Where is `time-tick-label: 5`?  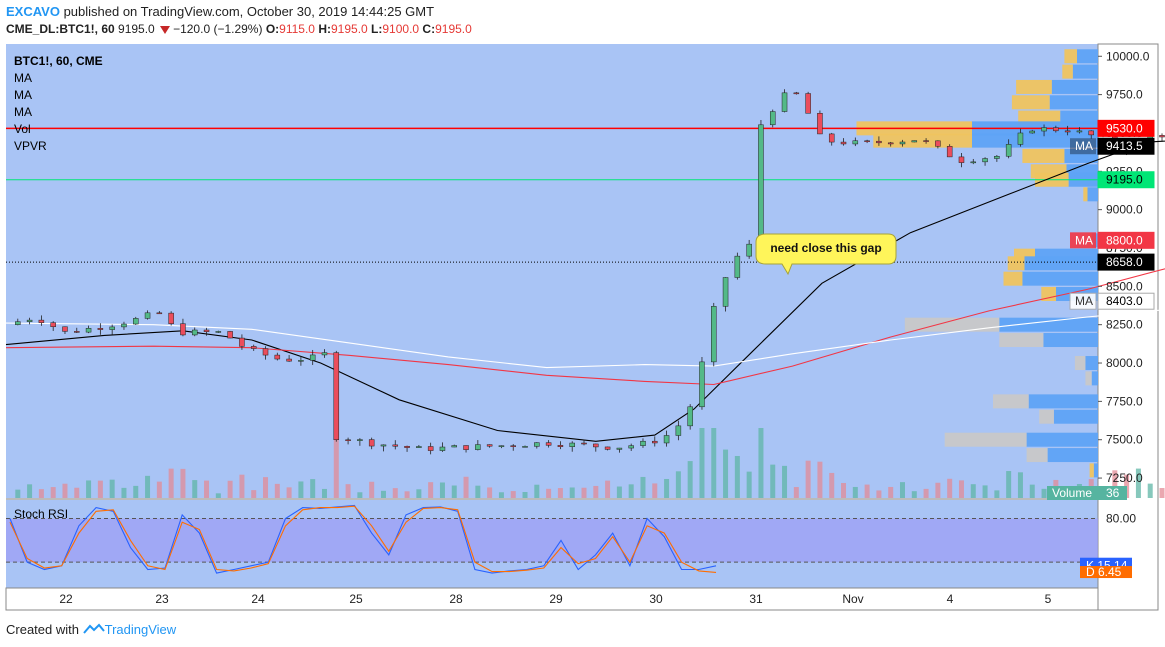
time-tick-label: 5 is located at coordinates (1048, 599).